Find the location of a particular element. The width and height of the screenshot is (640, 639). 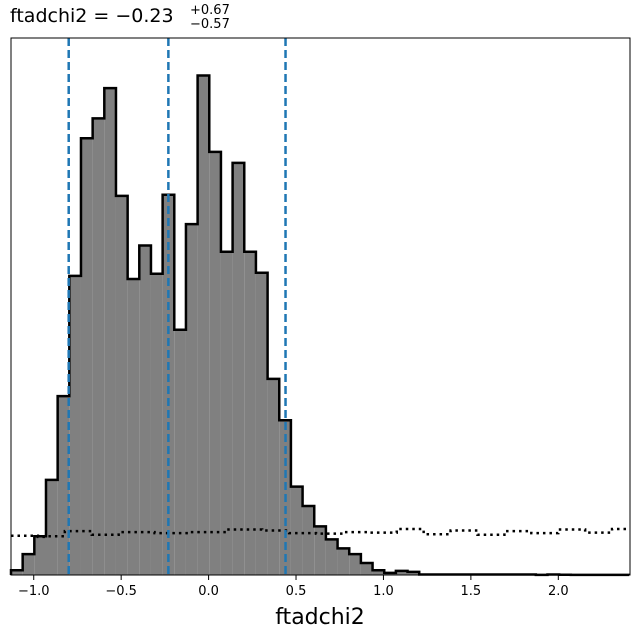

x-axis: −1.0 −0.5 0.0 0.5 1.0 1.5 2.0 is located at coordinates (293, 587).